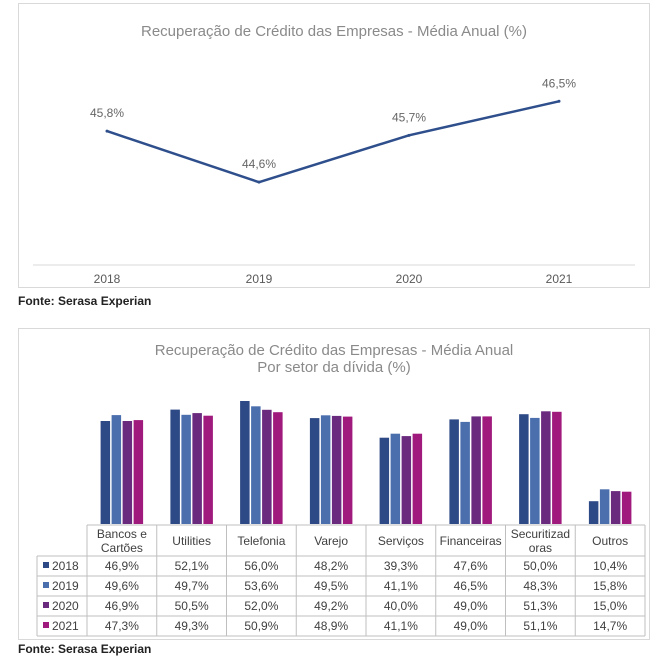 This screenshot has height=661, width=664. What do you see at coordinates (401, 606) in the screenshot?
I see `table-cell: 40,0%` at bounding box center [401, 606].